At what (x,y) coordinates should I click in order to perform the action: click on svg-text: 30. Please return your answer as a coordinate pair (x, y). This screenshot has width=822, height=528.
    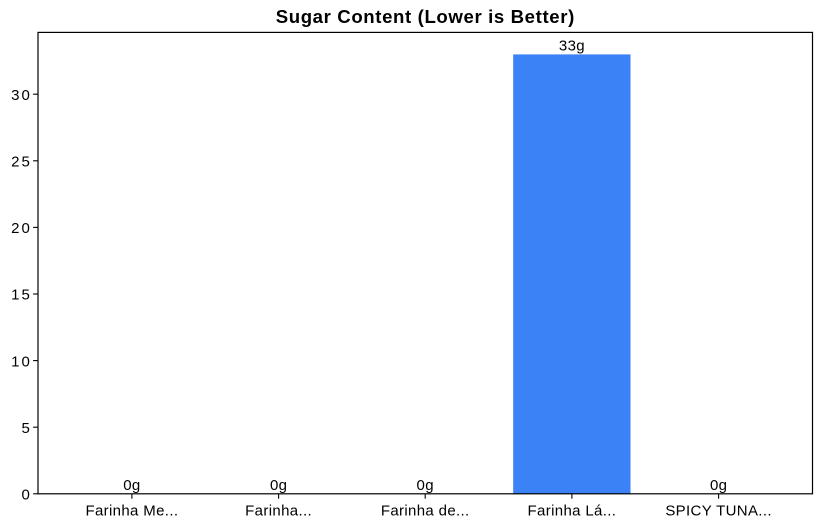
    Looking at the image, I should click on (21, 95).